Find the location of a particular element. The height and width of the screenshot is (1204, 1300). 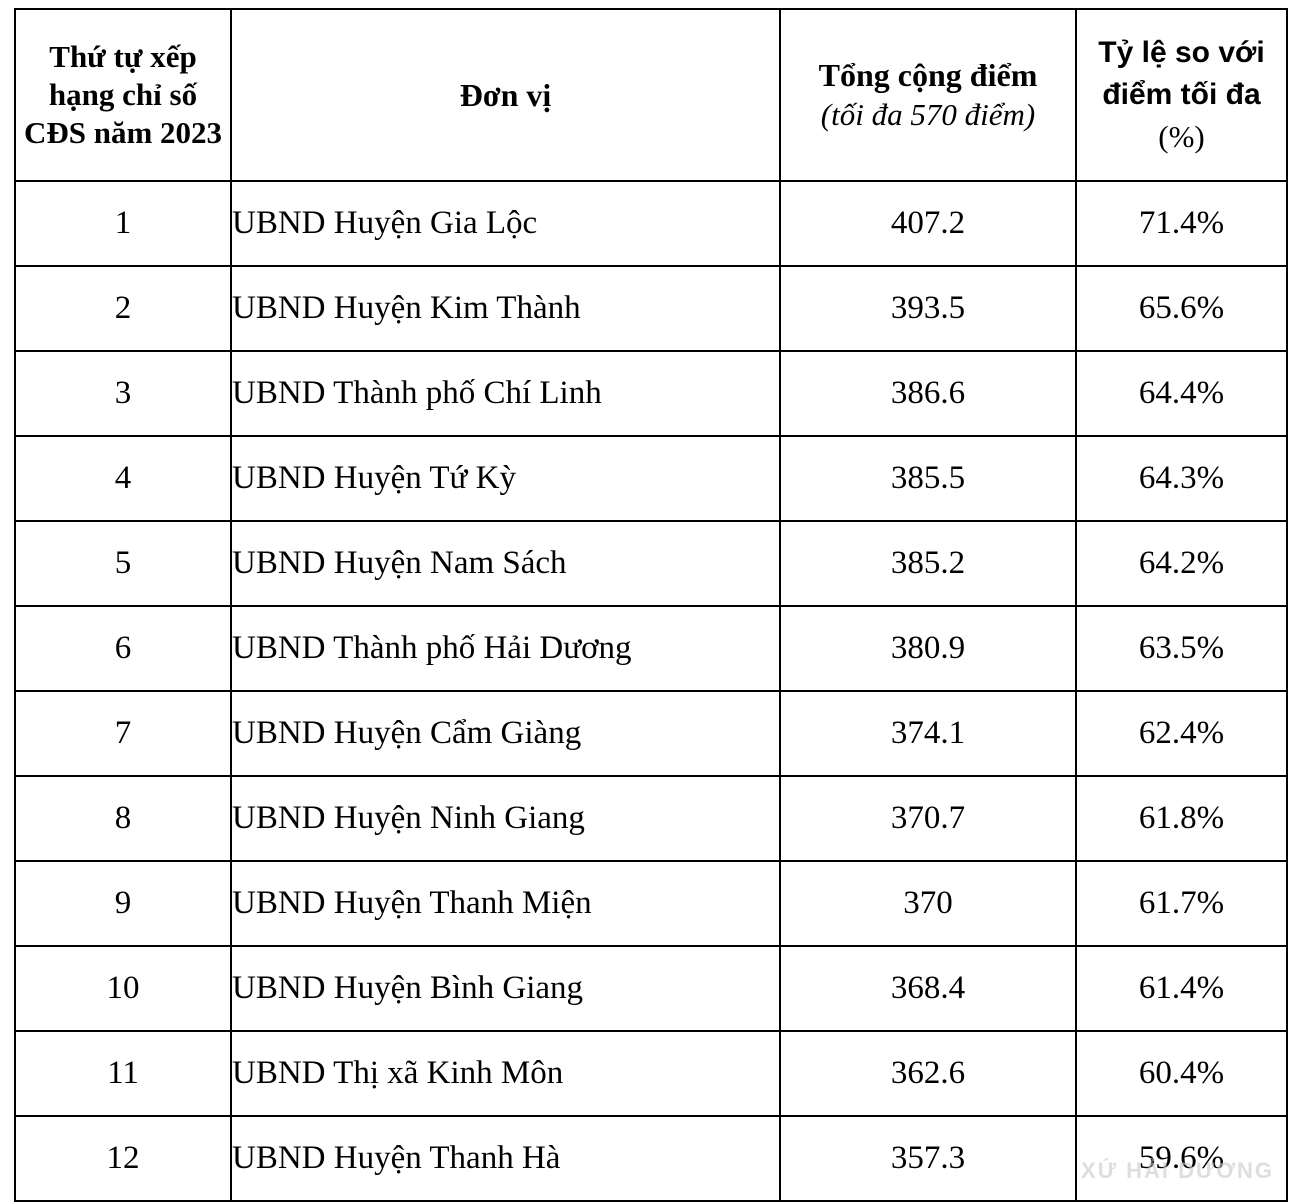

ratio-cell: 71.4% is located at coordinates (1181, 223).